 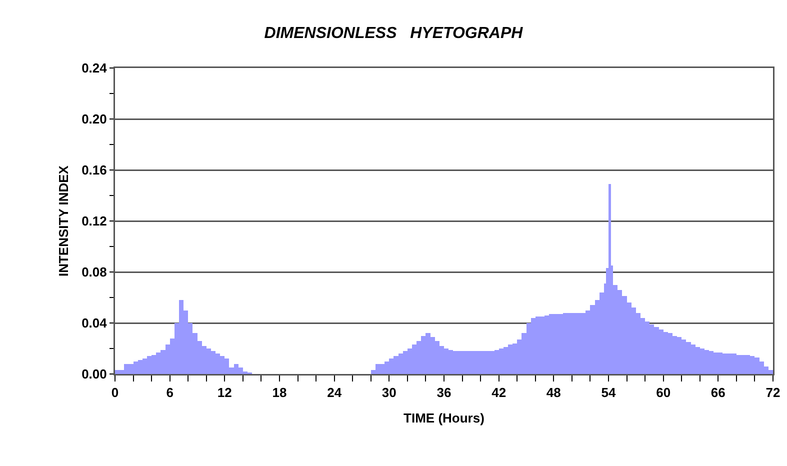 What do you see at coordinates (608, 392) in the screenshot?
I see `x-tick-label: 54` at bounding box center [608, 392].